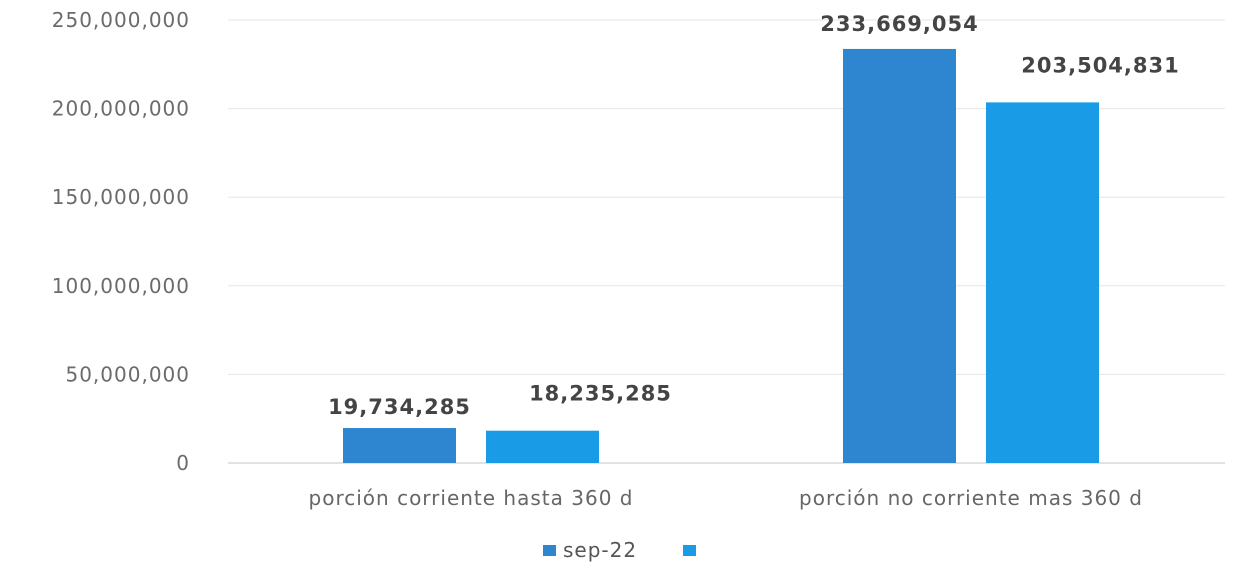 The image size is (1243, 568). I want to click on y-tick-label: 0, so click(183, 463).